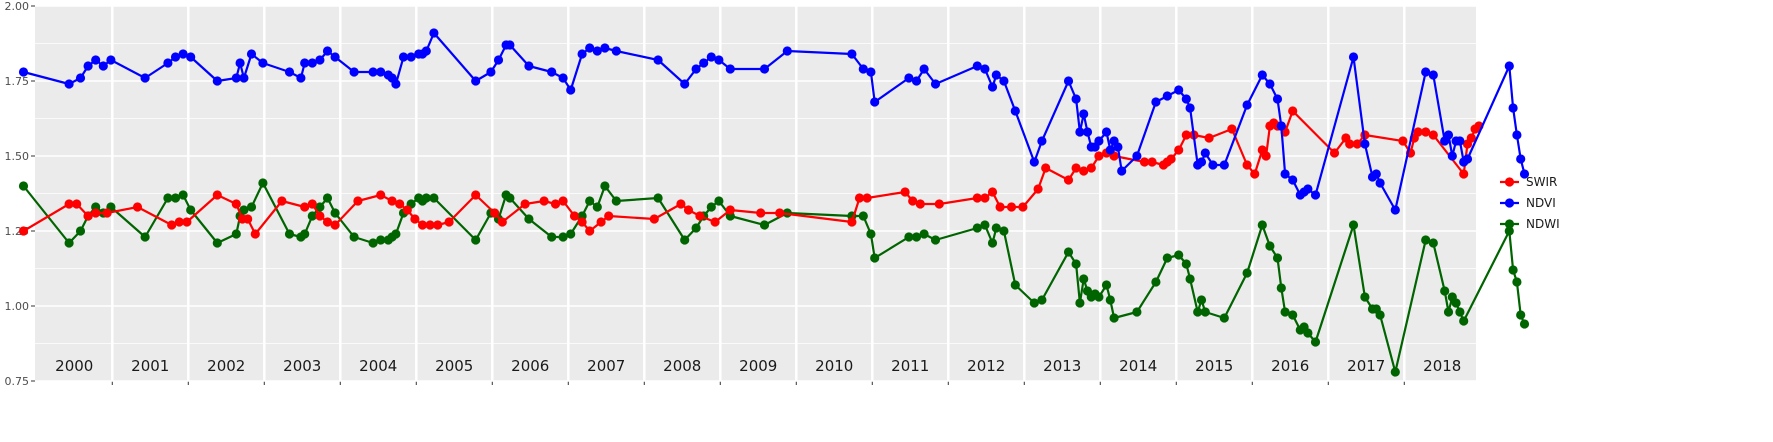 This screenshot has height=442, width=1773. I want to click on legend-key-point, so click(1509, 203).